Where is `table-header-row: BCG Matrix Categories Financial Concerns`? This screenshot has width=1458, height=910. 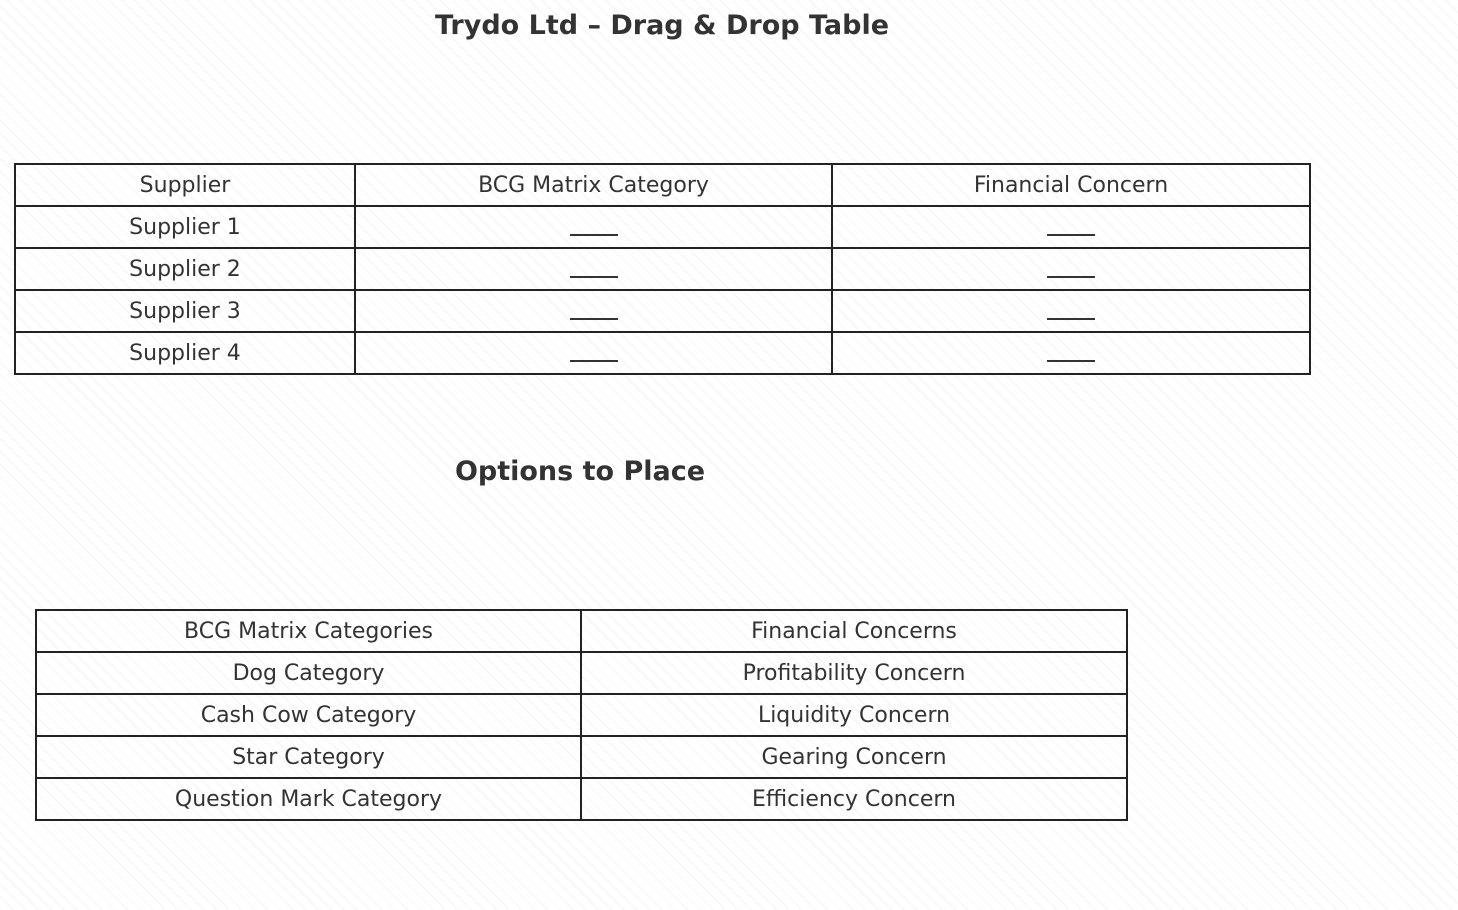 table-header-row: BCG Matrix Categories Financial Concerns is located at coordinates (581, 631).